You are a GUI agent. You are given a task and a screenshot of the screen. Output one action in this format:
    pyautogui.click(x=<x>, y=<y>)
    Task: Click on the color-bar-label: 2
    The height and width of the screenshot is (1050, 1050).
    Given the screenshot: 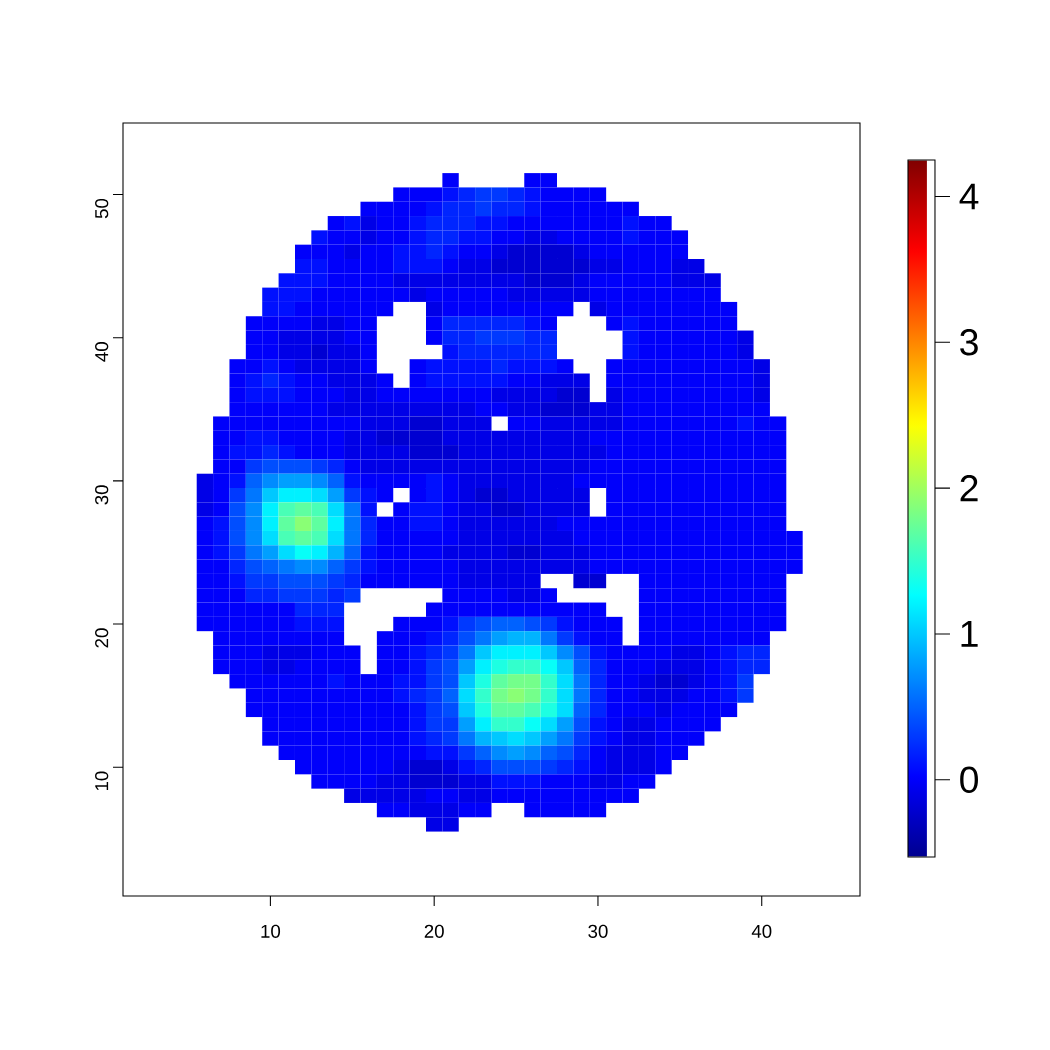 What is the action you would take?
    pyautogui.click(x=969, y=488)
    